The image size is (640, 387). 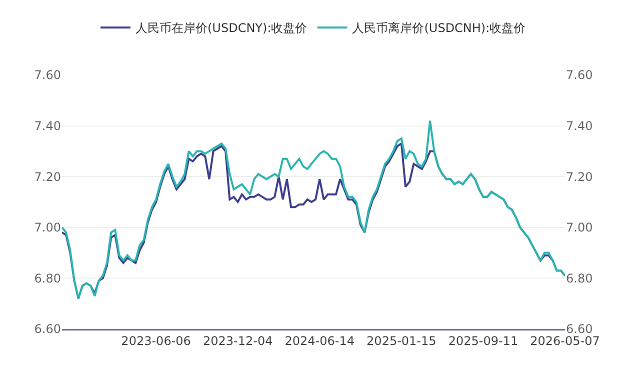 What do you see at coordinates (237, 341) in the screenshot?
I see `x-tick-label: 2023-12-04` at bounding box center [237, 341].